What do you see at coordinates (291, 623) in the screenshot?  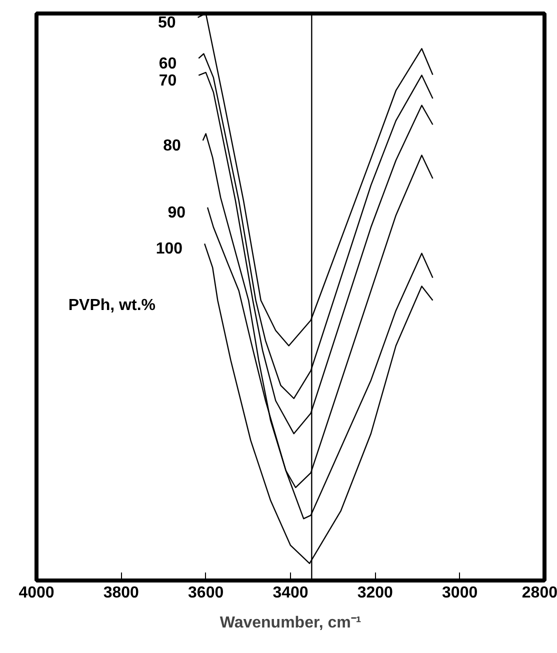 I see `x-axis-title: Wavenumber, cm⁻¹` at bounding box center [291, 623].